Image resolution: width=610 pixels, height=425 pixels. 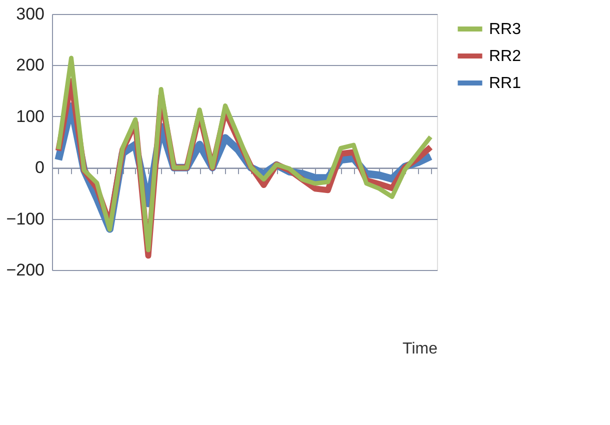 I want to click on y-tick-label: 100, so click(x=30, y=116).